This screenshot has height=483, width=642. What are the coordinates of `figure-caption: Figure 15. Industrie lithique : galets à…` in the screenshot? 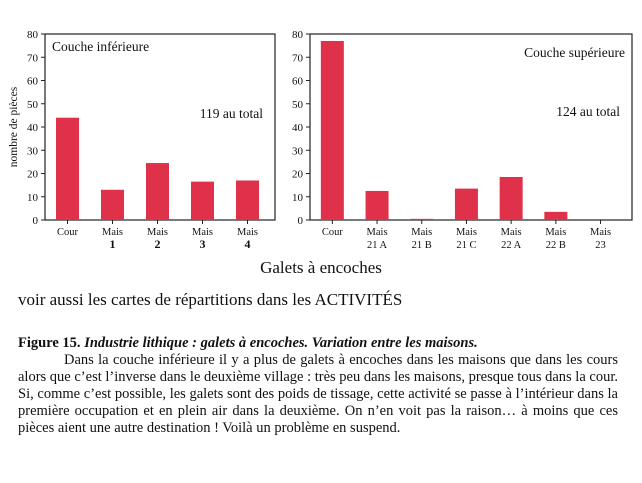 It's located at (248, 343).